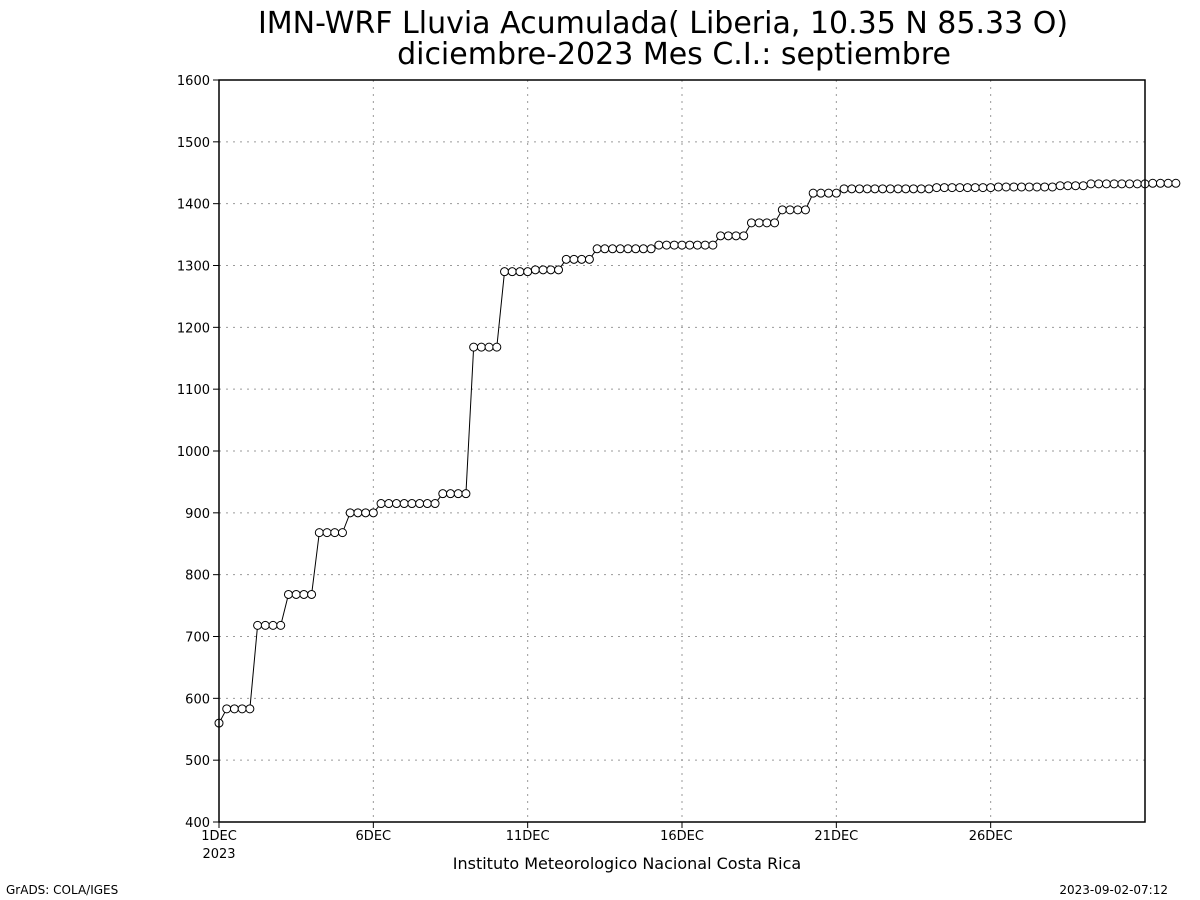  I want to click on y-tick-label: 1000, so click(193, 452).